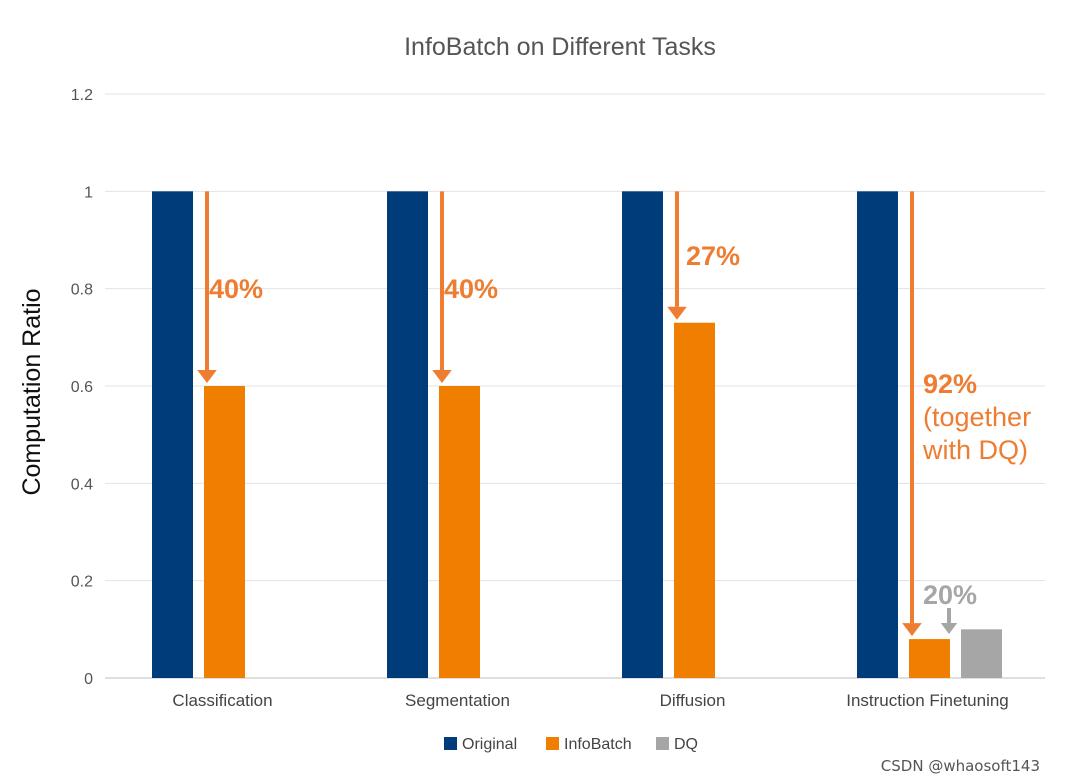 This screenshot has height=783, width=1080. Describe the element at coordinates (960, 766) in the screenshot. I see `watermark: CSDN @whaosoft143` at that location.